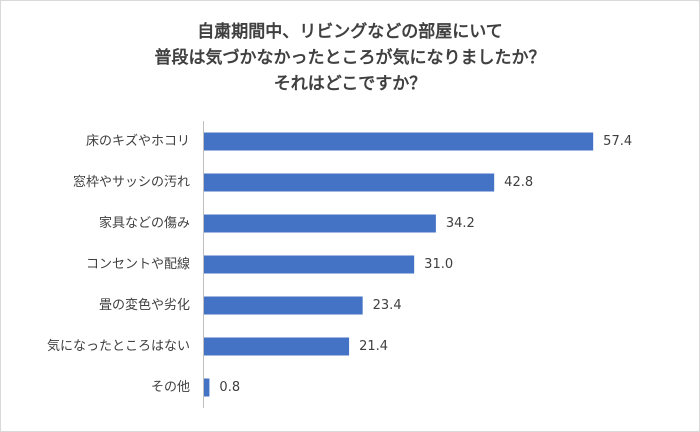 This screenshot has width=700, height=432. What do you see at coordinates (460, 223) in the screenshot?
I see `data-label: 34.2` at bounding box center [460, 223].